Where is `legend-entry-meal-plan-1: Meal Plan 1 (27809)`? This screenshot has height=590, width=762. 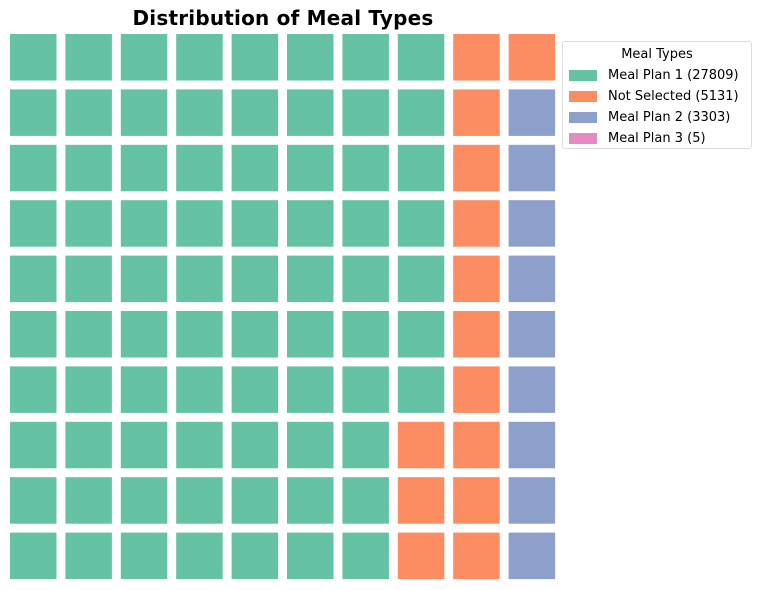 legend-entry-meal-plan-1: Meal Plan 1 (27809) is located at coordinates (654, 75).